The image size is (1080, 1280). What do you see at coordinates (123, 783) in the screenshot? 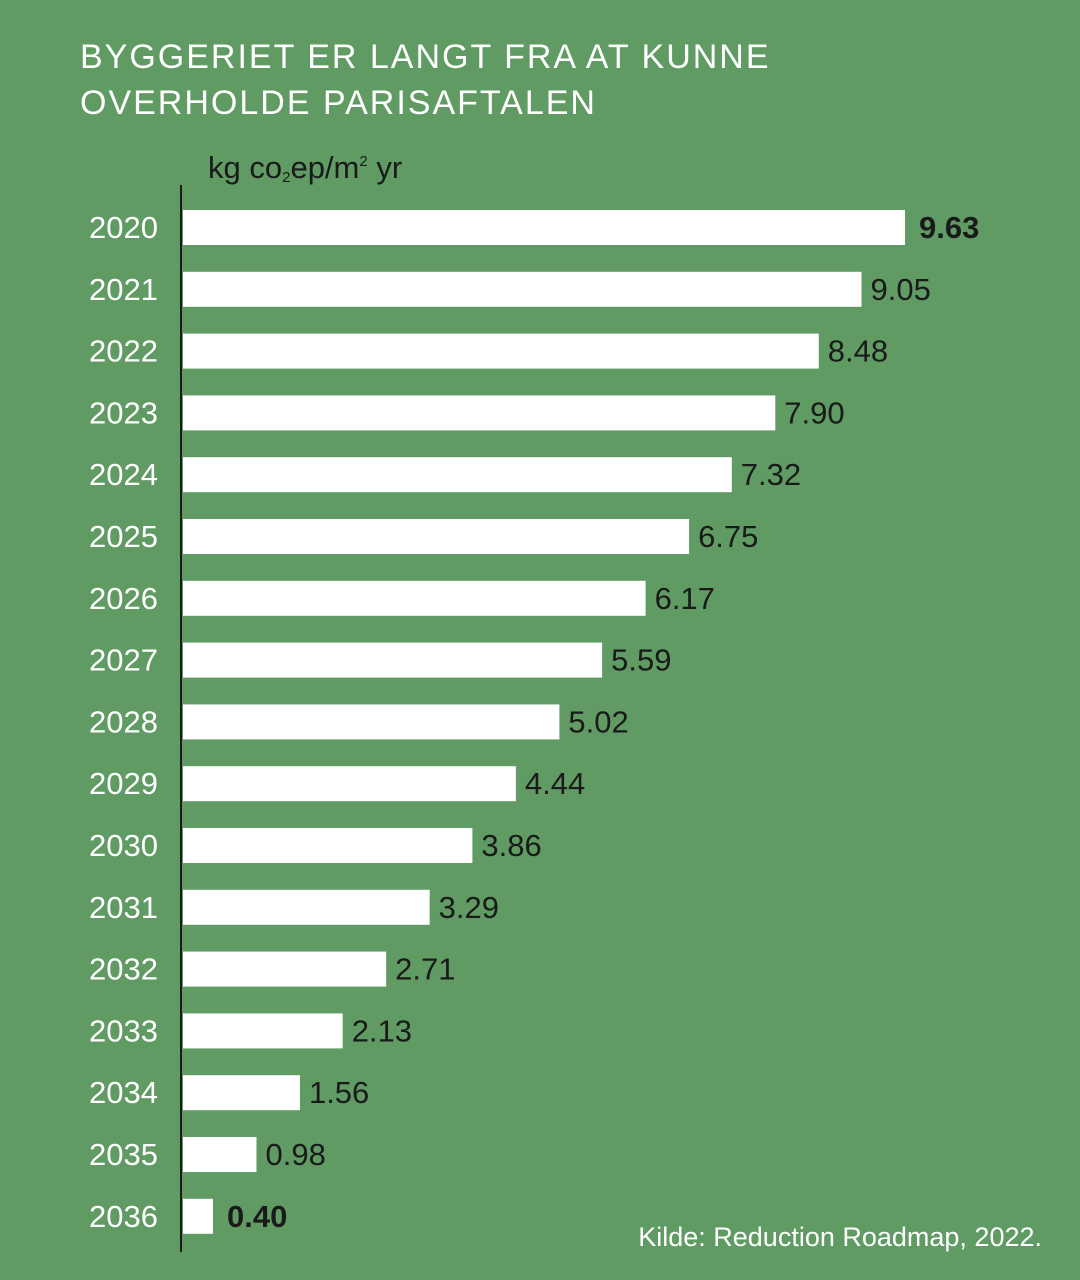
I see `category-label: 2029` at bounding box center [123, 783].